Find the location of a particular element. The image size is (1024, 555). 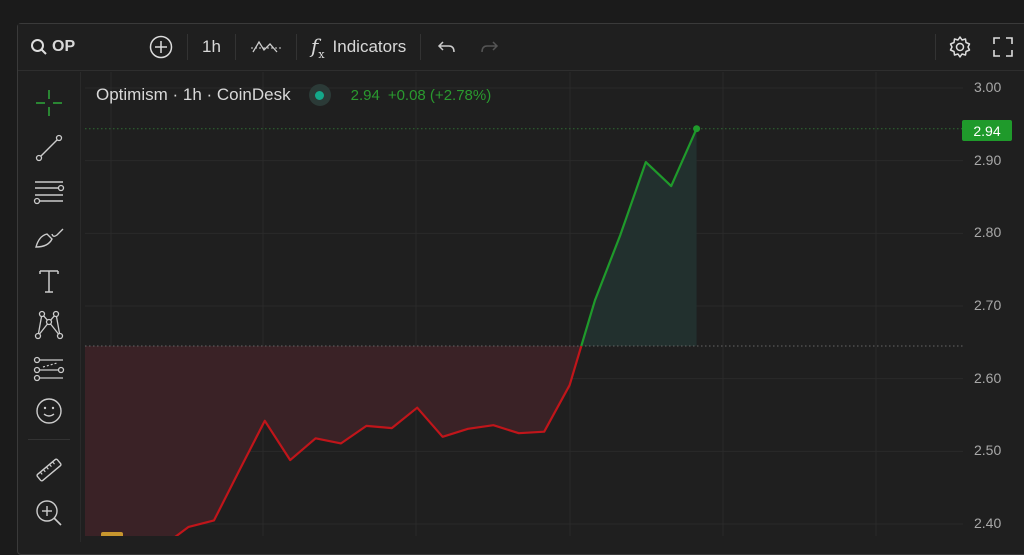

undo-icon is located at coordinates (446, 47).